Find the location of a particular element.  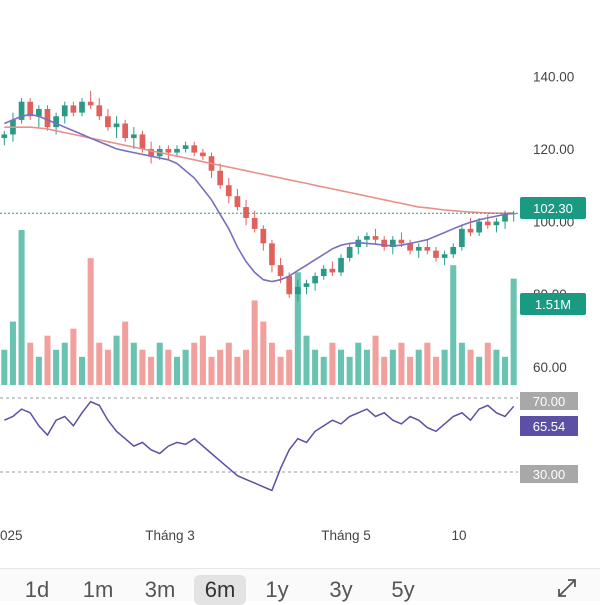

range-button-3y: 3y is located at coordinates (341, 589).